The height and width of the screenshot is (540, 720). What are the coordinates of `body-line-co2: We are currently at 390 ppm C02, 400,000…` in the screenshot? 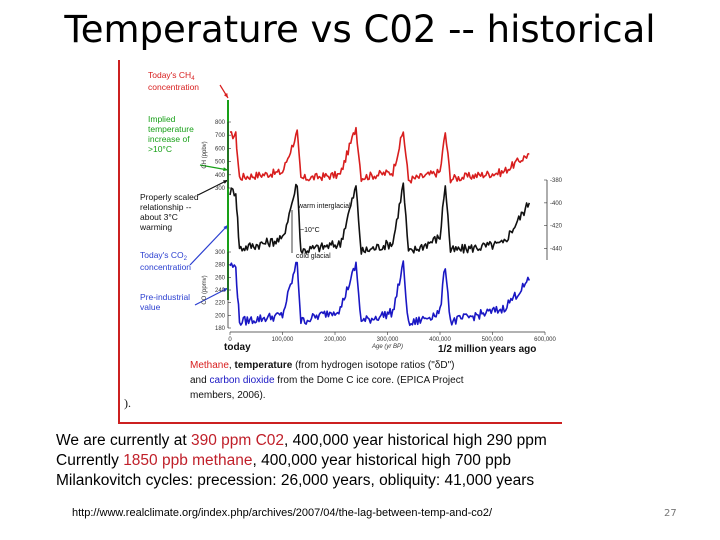 It's located at (301, 440).